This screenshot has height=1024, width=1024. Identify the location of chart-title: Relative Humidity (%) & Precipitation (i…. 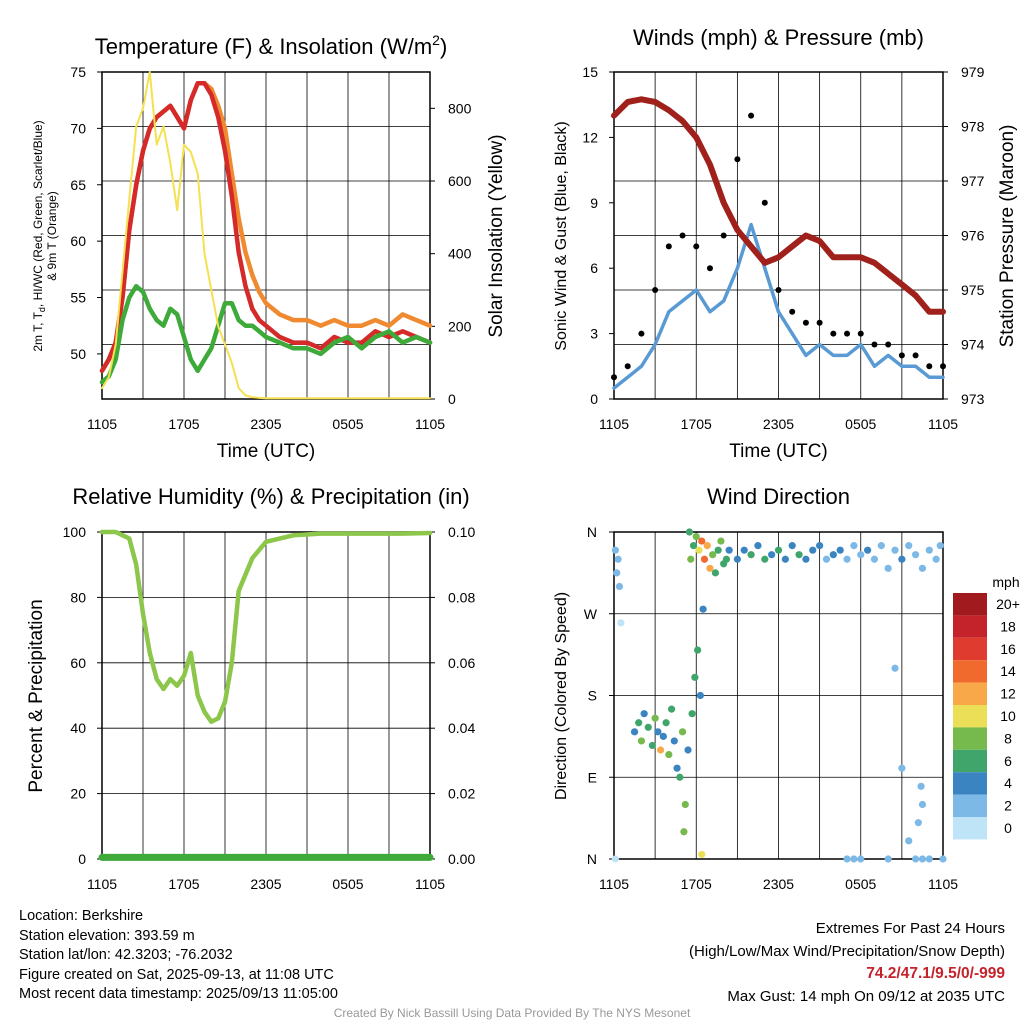
(270, 496).